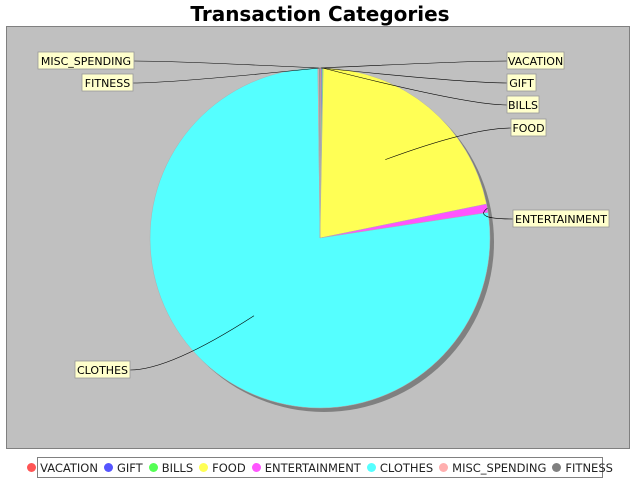 The height and width of the screenshot is (480, 640). What do you see at coordinates (414, 64) in the screenshot?
I see `leader-line-vacation` at bounding box center [414, 64].